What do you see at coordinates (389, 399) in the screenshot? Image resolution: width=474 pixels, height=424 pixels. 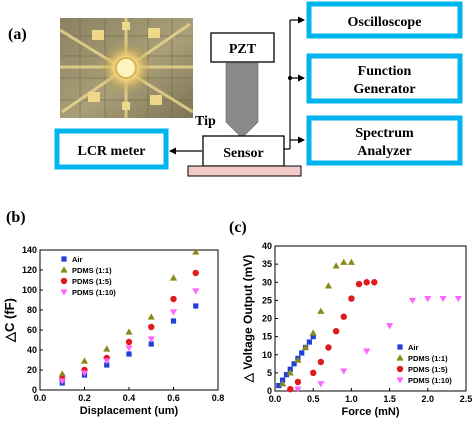 I see `x-tick-label: 1.5` at bounding box center [389, 399].